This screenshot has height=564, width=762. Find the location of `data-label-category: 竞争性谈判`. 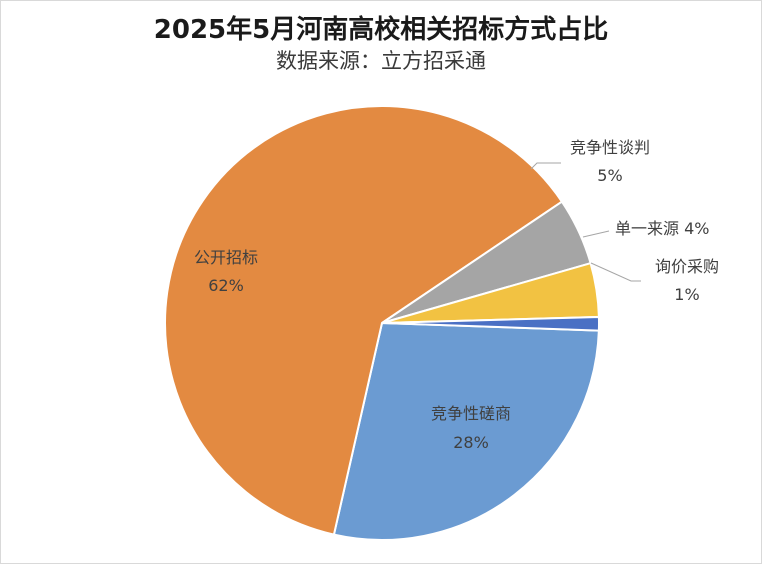

data-label-category: 竞争性谈判 is located at coordinates (610, 147).